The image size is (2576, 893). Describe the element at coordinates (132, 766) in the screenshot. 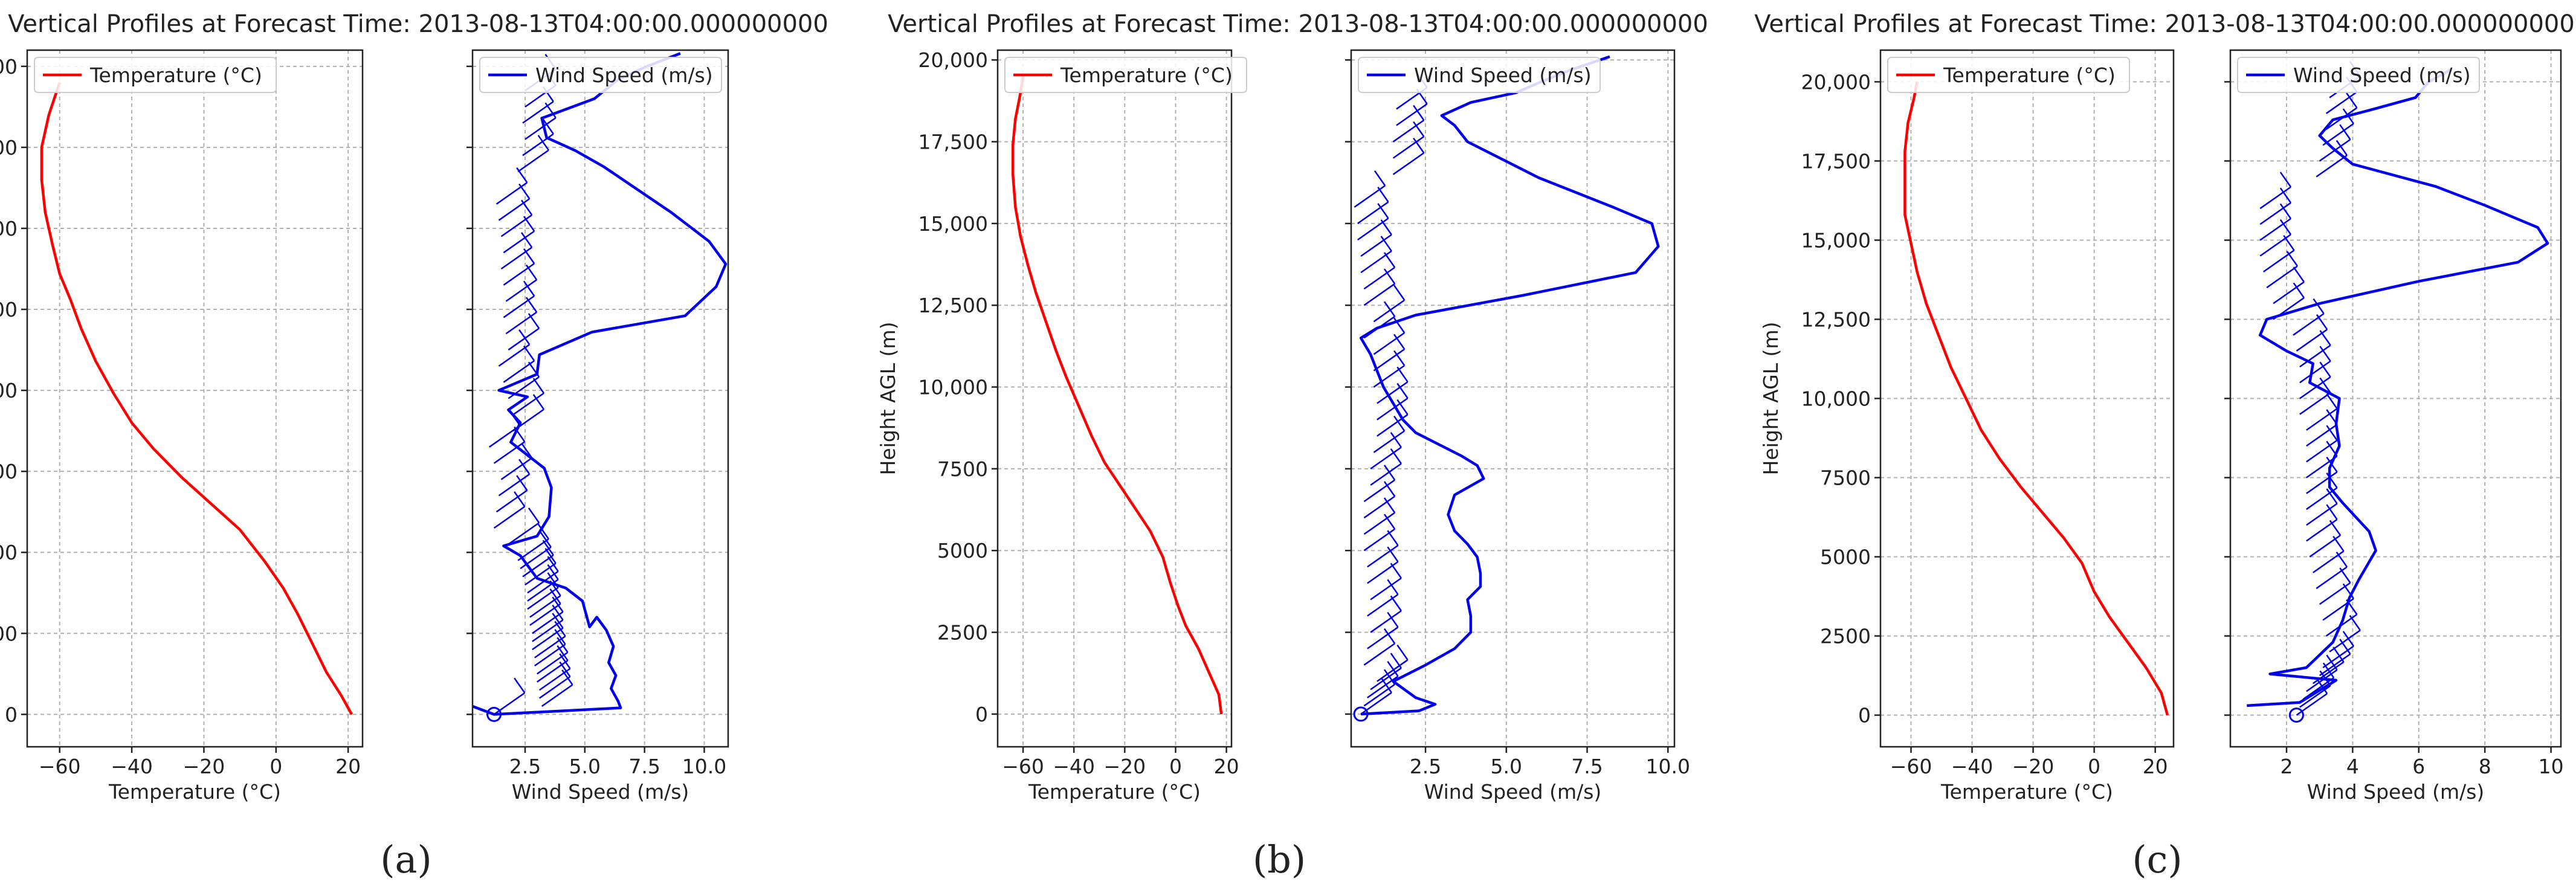

I see `x-tick-label: −40` at that location.